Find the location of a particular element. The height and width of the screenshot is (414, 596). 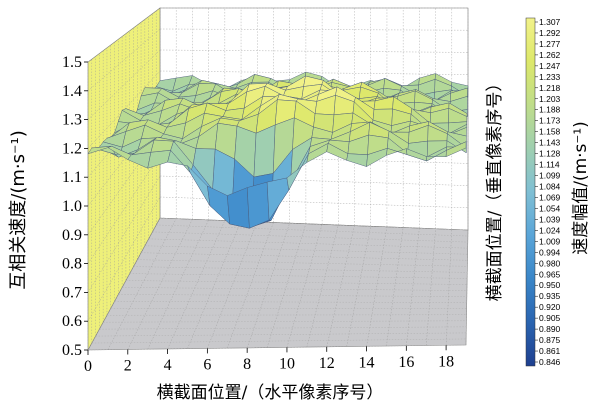

colorbar-tick-label: 1.054 is located at coordinates (550, 208).